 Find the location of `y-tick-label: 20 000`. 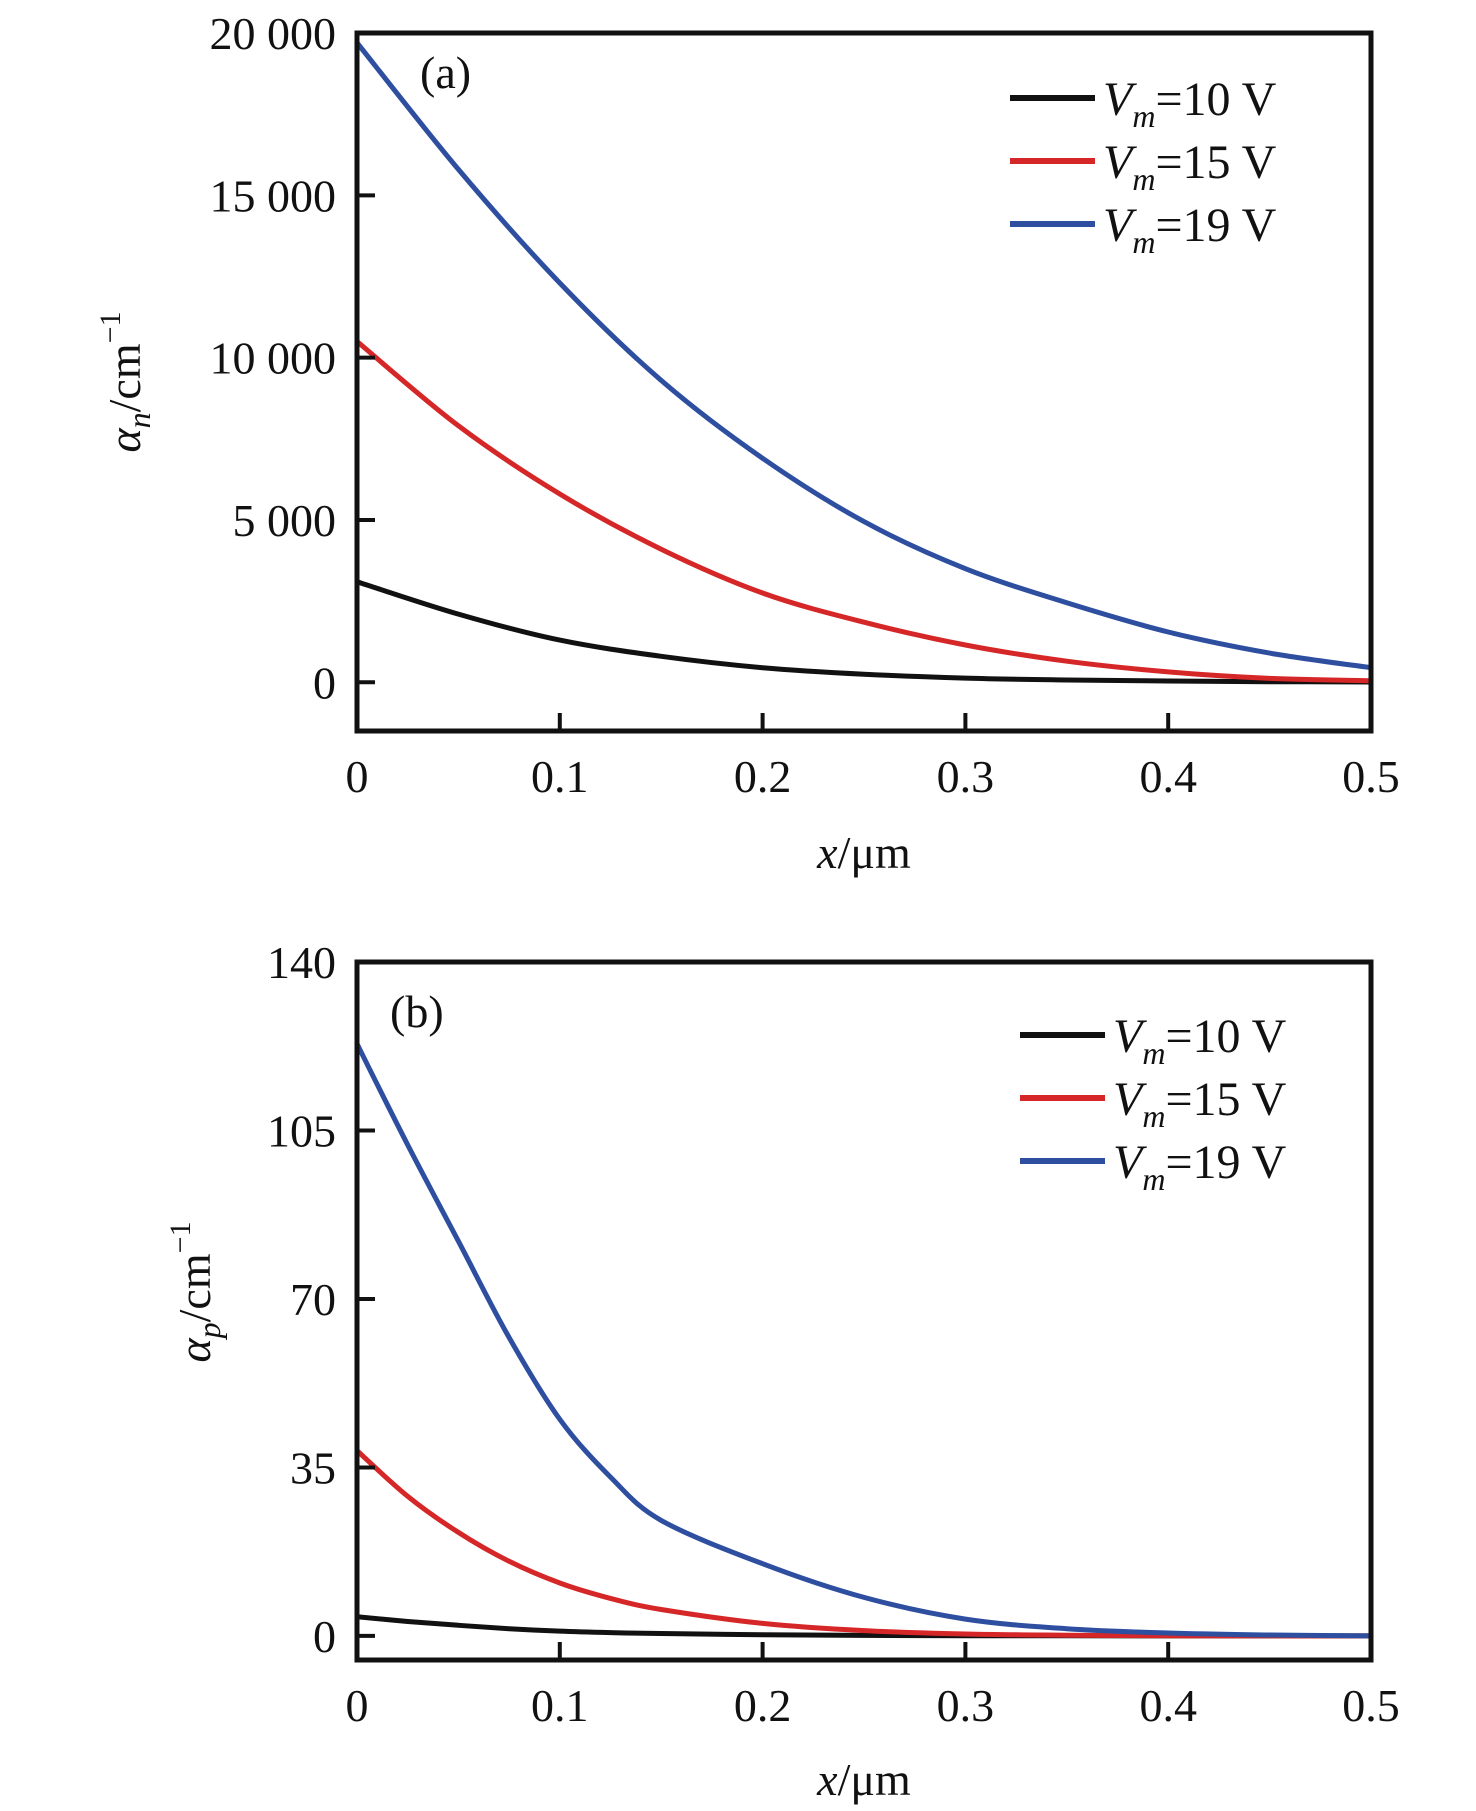

y-tick-label: 20 000 is located at coordinates (273, 33).